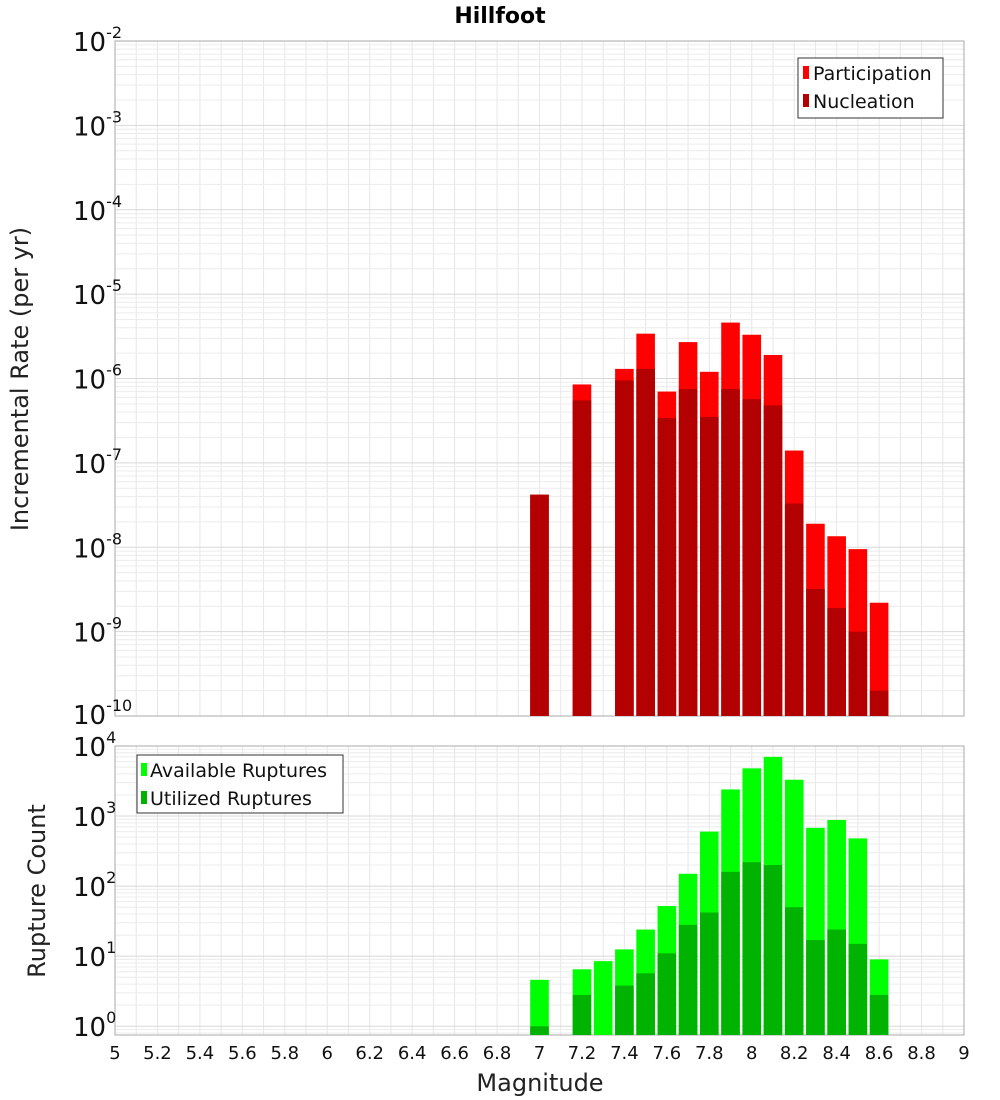 The height and width of the screenshot is (1100, 1000). What do you see at coordinates (97, 124) in the screenshot?
I see `y-tick-label: 10⁻³` at bounding box center [97, 124].